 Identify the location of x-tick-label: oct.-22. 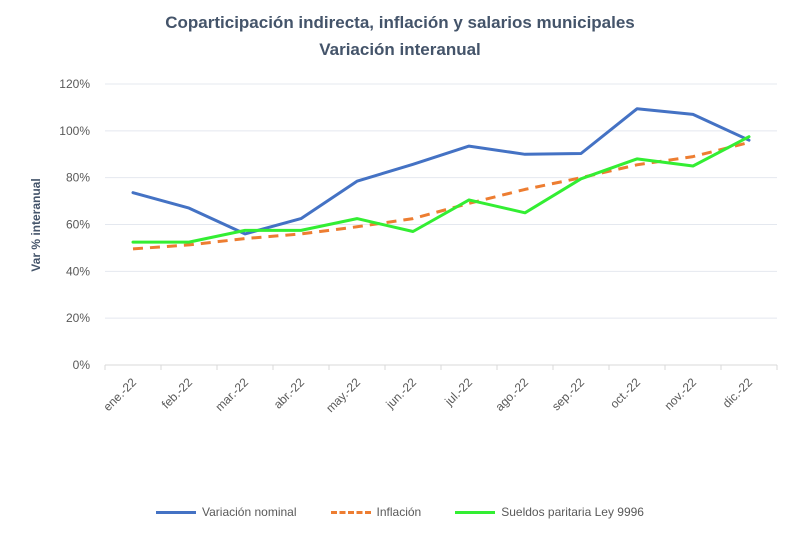
(625, 393).